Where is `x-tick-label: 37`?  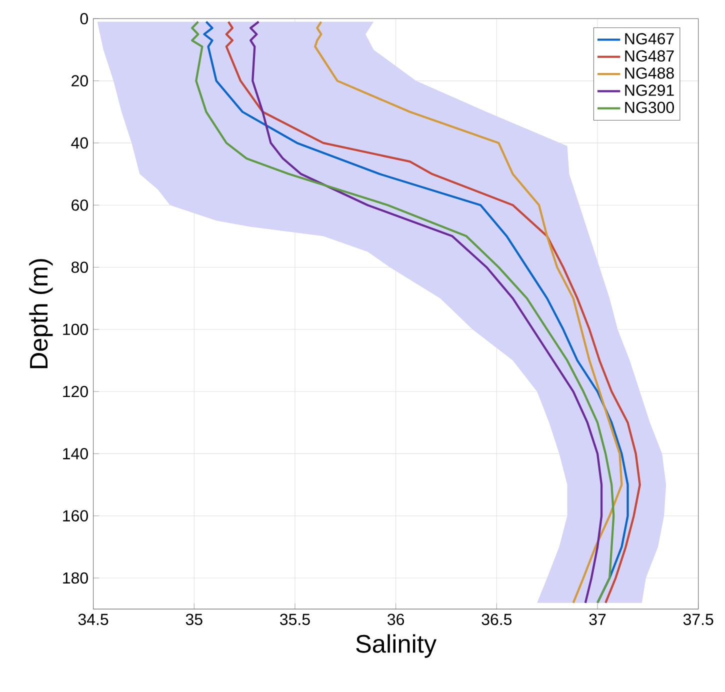 x-tick-label: 37 is located at coordinates (597, 620).